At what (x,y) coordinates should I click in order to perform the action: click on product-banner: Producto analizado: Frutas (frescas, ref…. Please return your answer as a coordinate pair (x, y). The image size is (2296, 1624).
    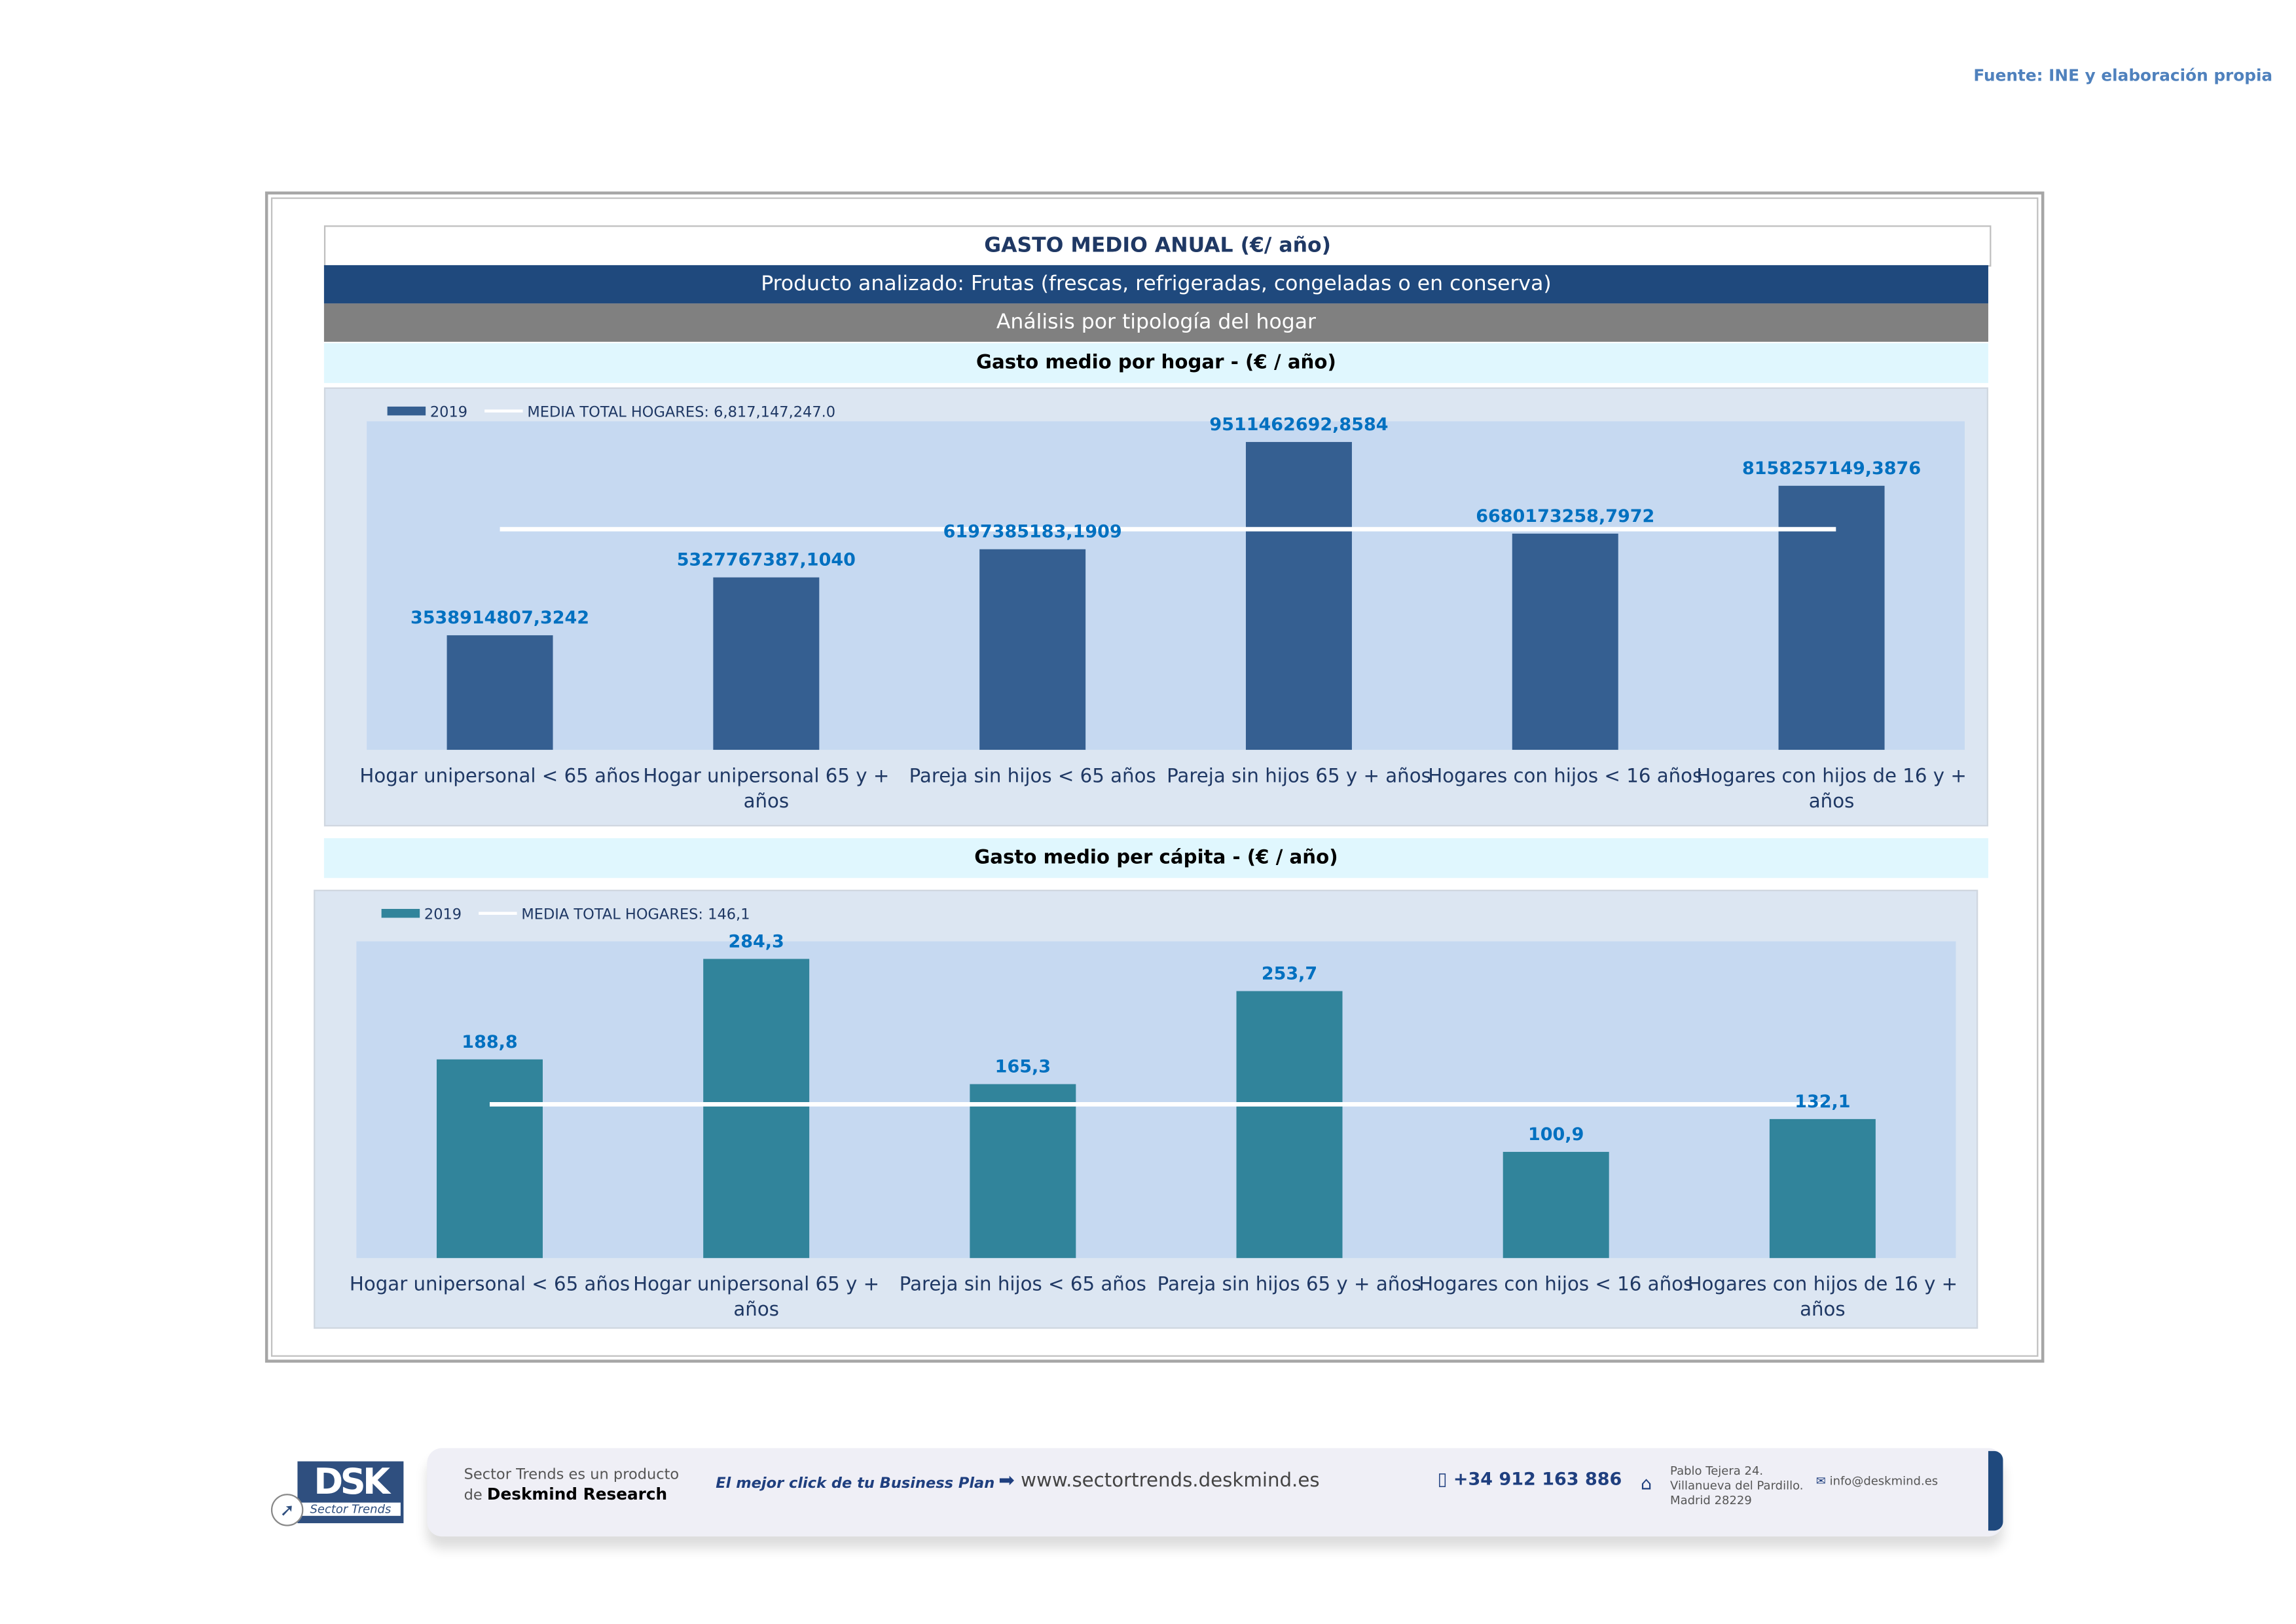
    Looking at the image, I should click on (1155, 284).